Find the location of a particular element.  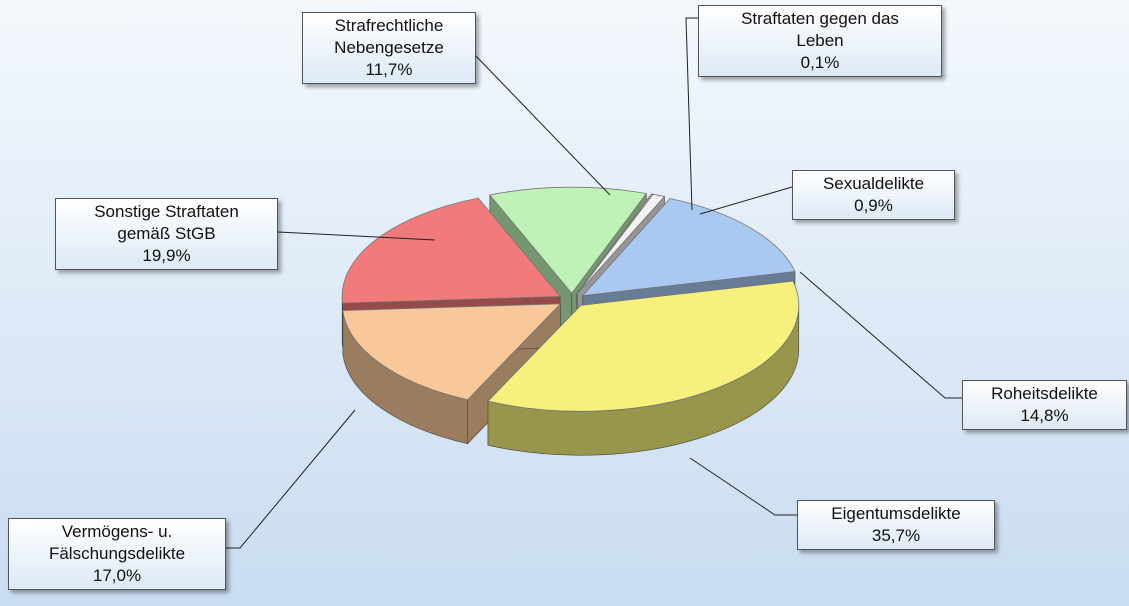

label-name: Eigentumsdelikte is located at coordinates (896, 513).